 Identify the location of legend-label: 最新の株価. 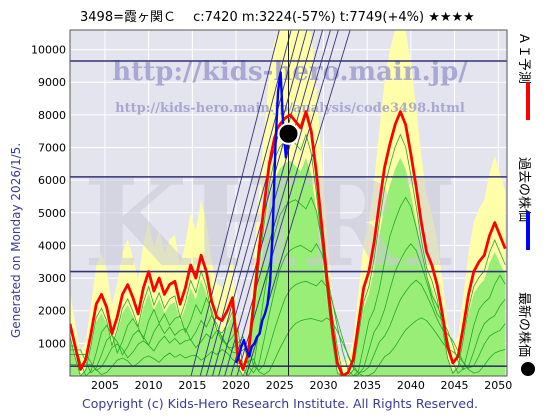
(524, 324).